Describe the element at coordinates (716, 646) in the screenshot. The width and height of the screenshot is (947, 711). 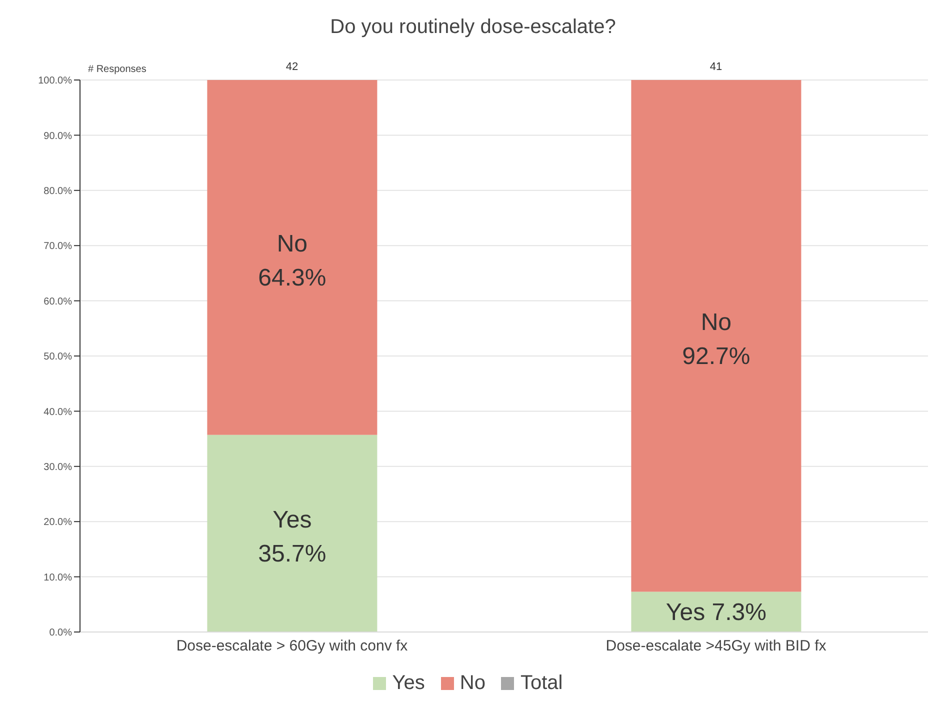
I see `x-tick-label: Dose-escalate >45Gy with BID fx` at that location.